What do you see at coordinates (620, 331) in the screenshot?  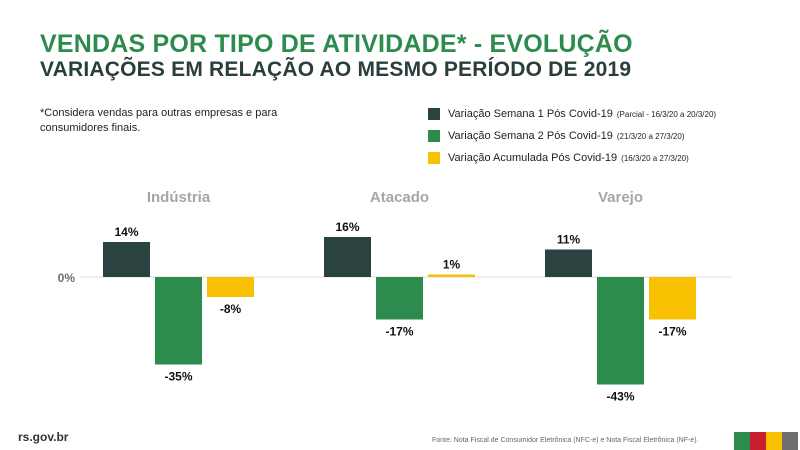 I see `bar-varejo-week2` at bounding box center [620, 331].